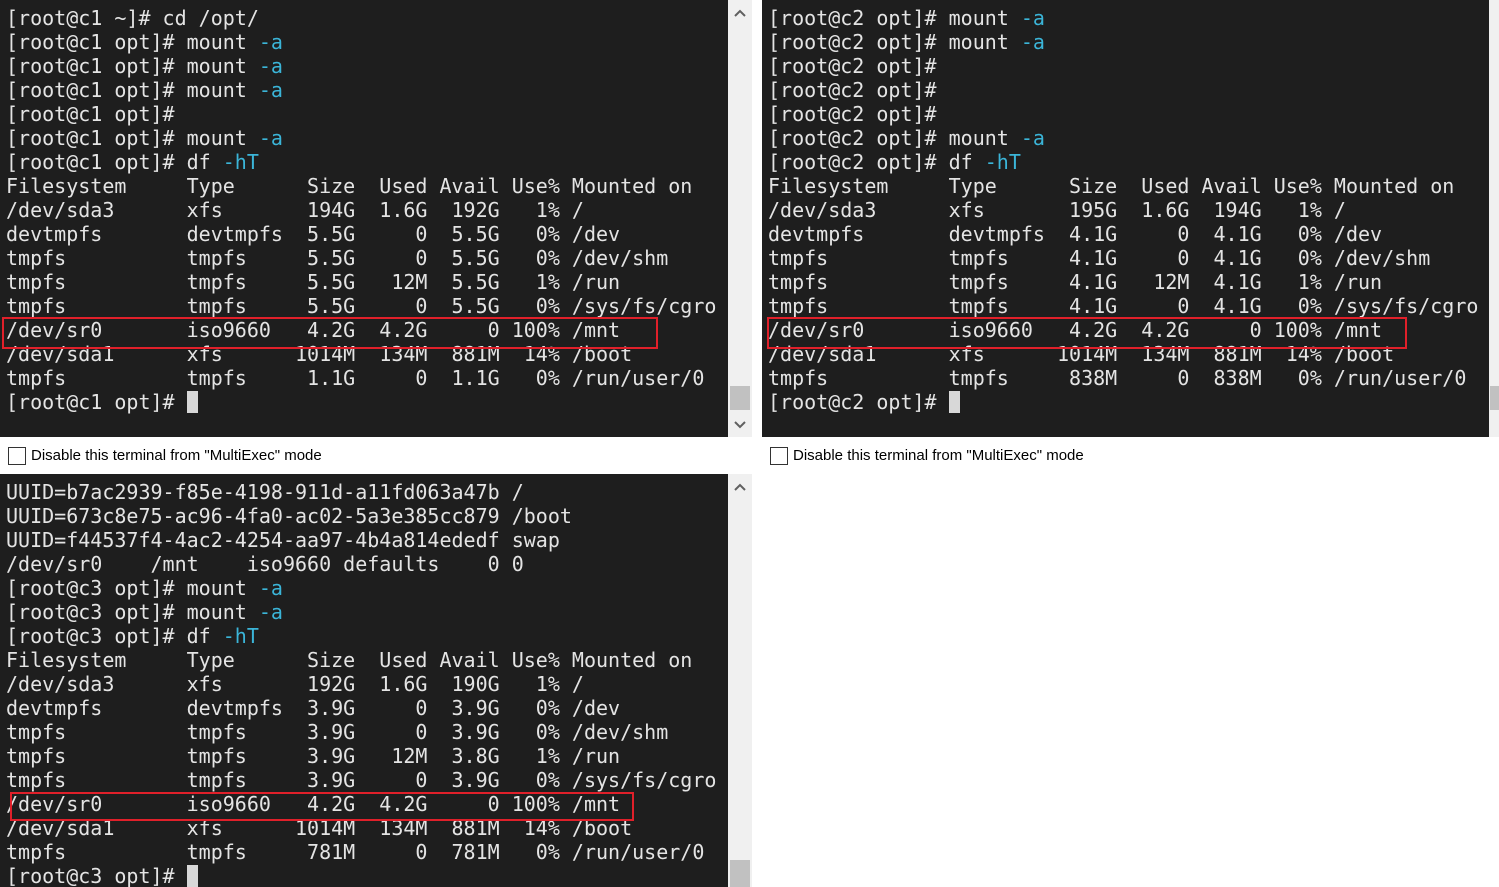 This screenshot has height=887, width=1499. I want to click on terminal-line: /dev/sda3 xfs 194G 1.6G 192G 1% /, so click(295, 210).